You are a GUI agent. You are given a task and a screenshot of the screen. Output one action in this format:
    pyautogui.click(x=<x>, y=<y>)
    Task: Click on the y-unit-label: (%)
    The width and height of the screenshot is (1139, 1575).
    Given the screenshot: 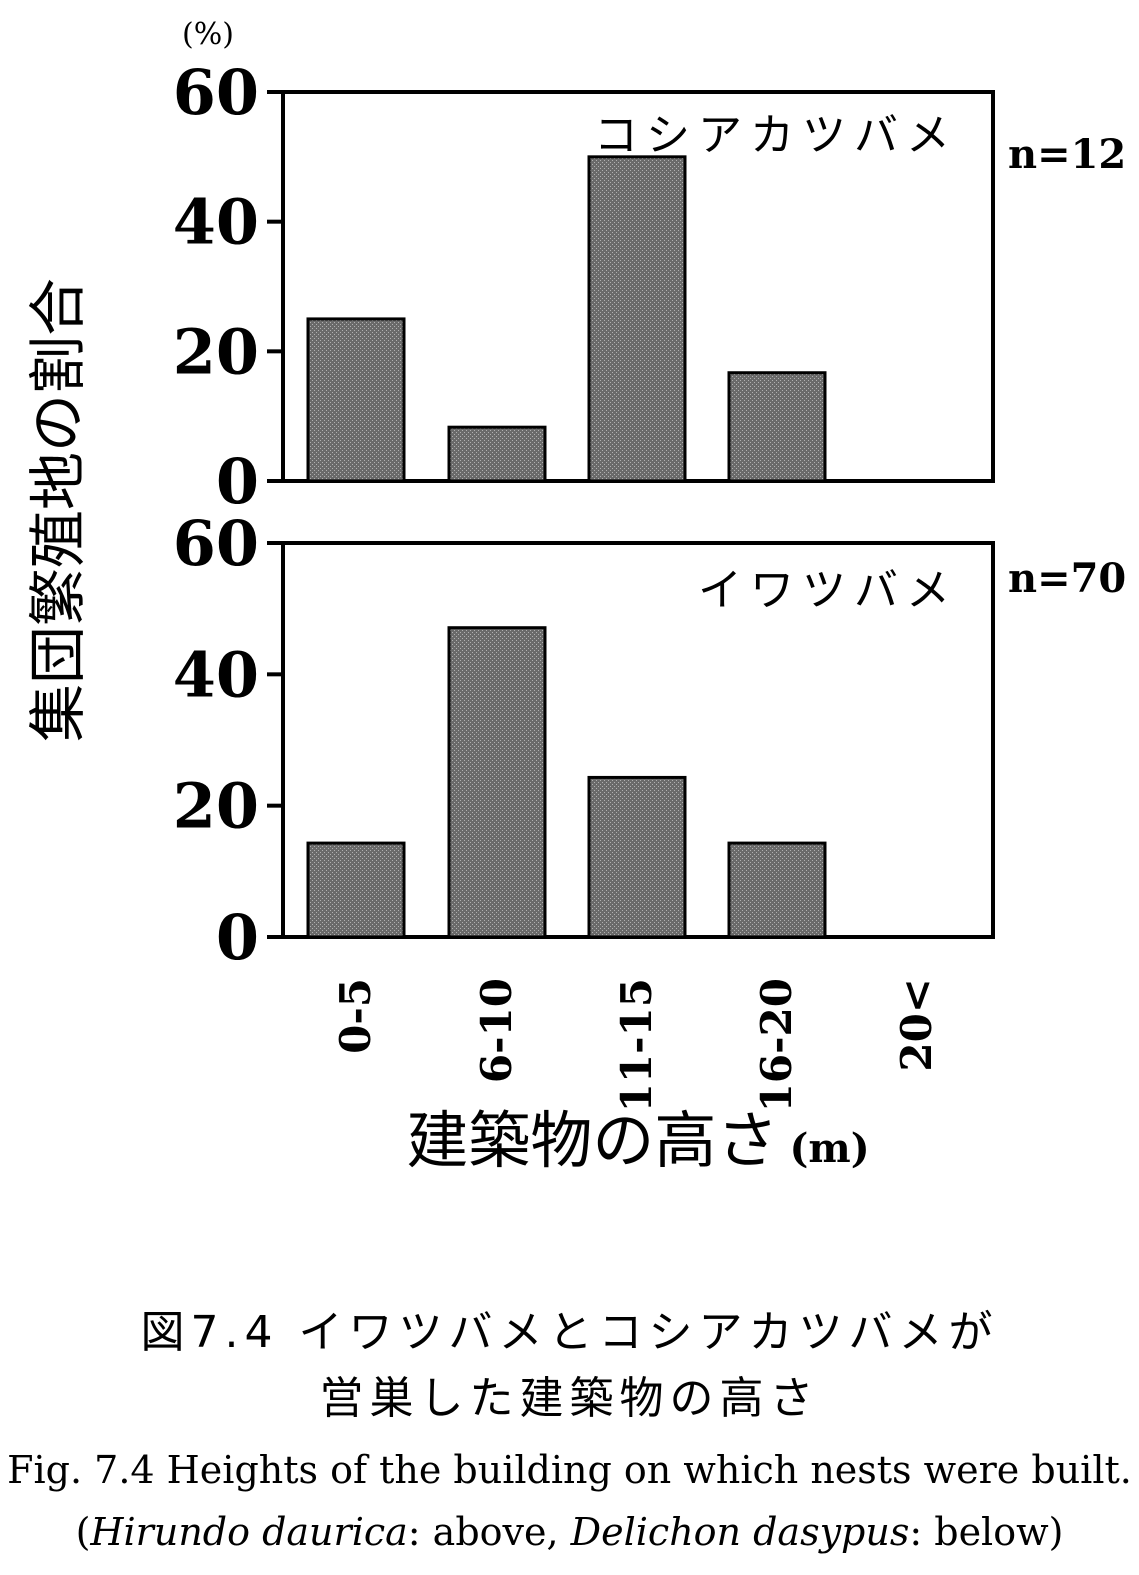 What is the action you would take?
    pyautogui.click(x=208, y=34)
    